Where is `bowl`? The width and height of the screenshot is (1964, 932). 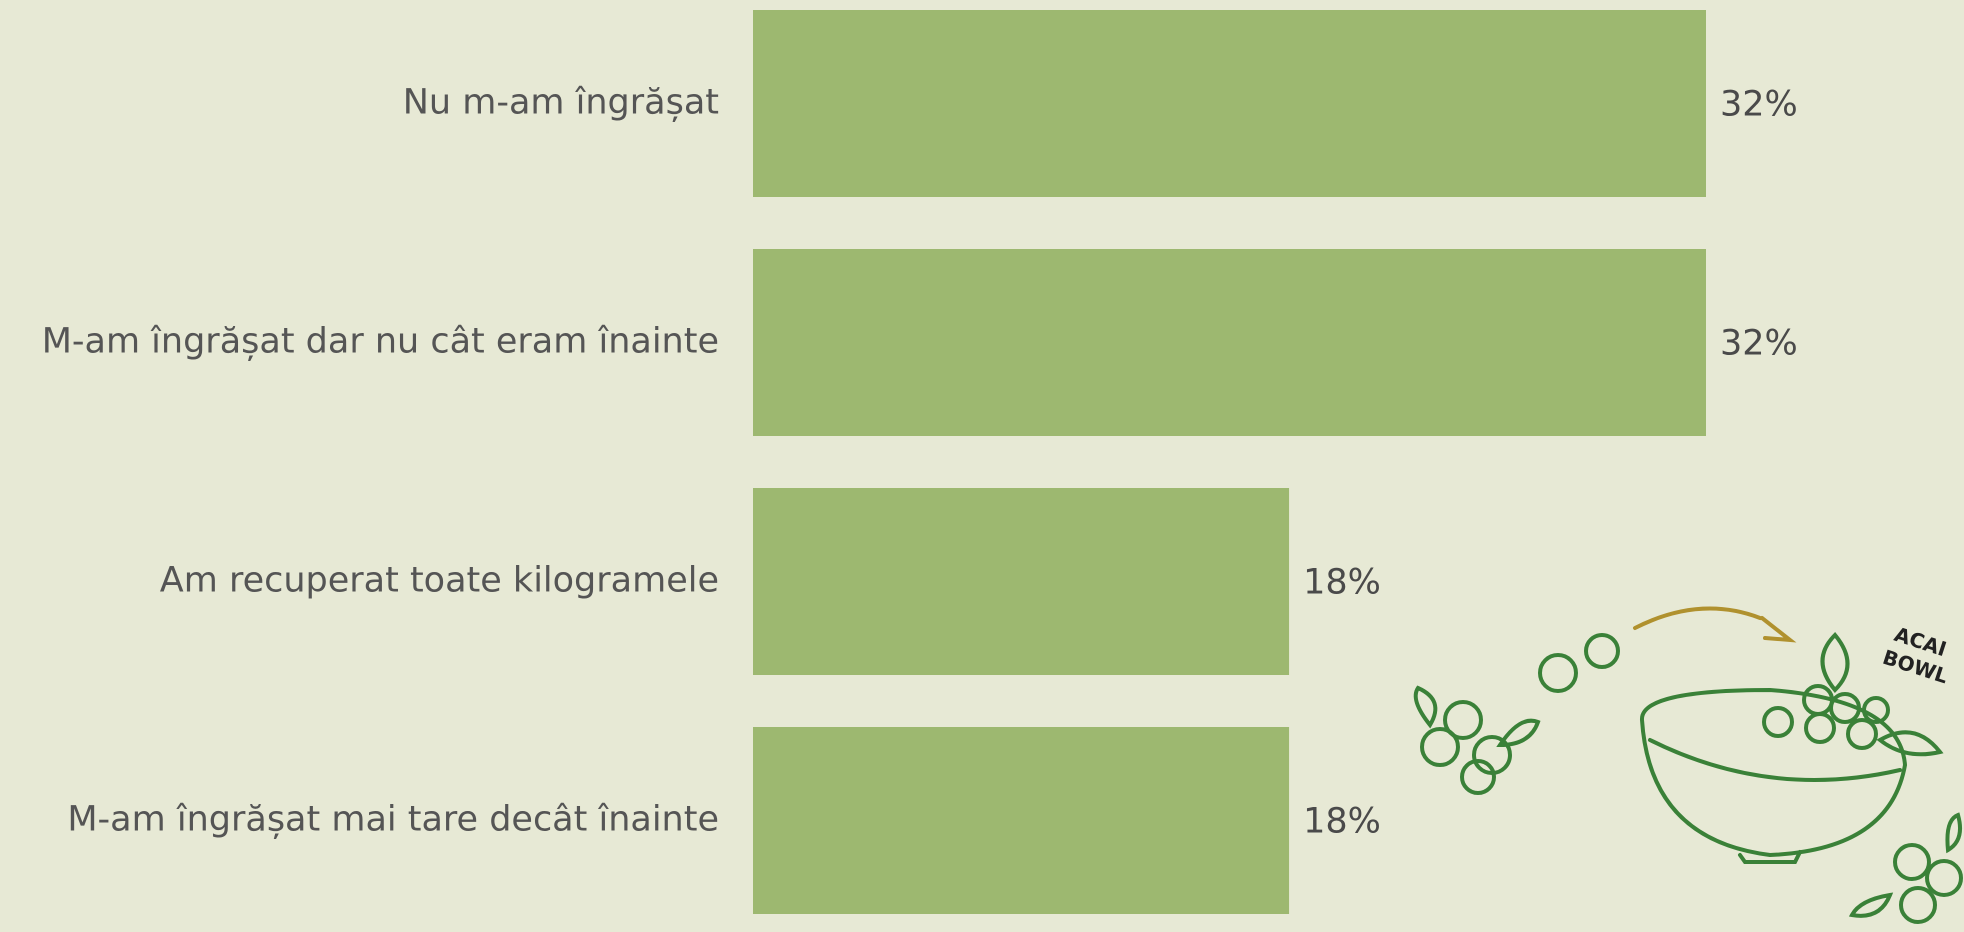
bowl is located at coordinates (1774, 772).